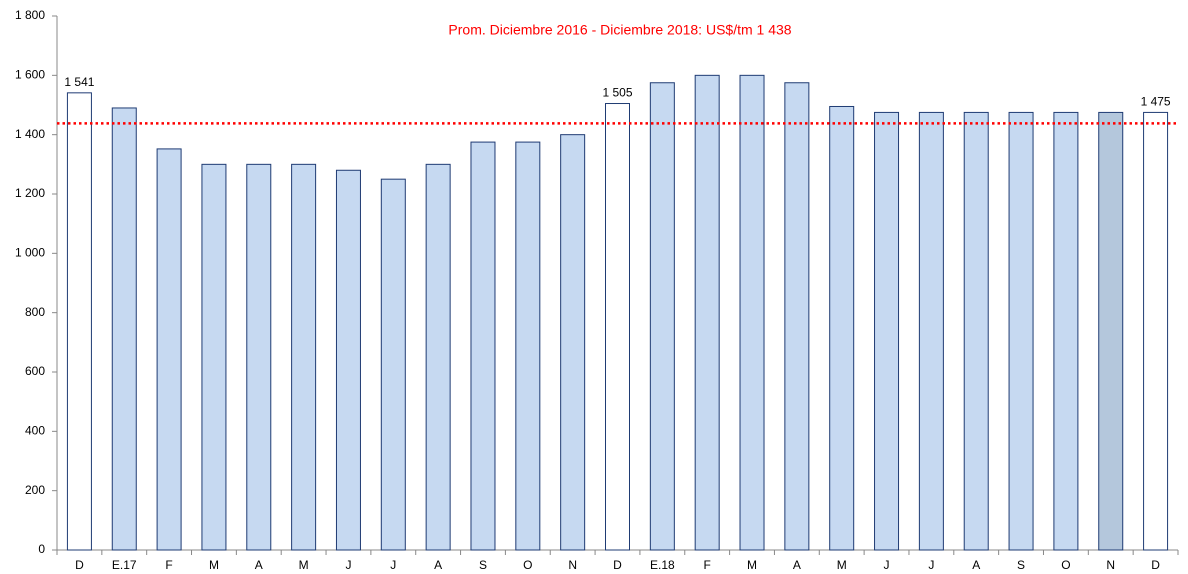 The height and width of the screenshot is (574, 1188). I want to click on y-tick-label: 1 800, so click(30, 15).